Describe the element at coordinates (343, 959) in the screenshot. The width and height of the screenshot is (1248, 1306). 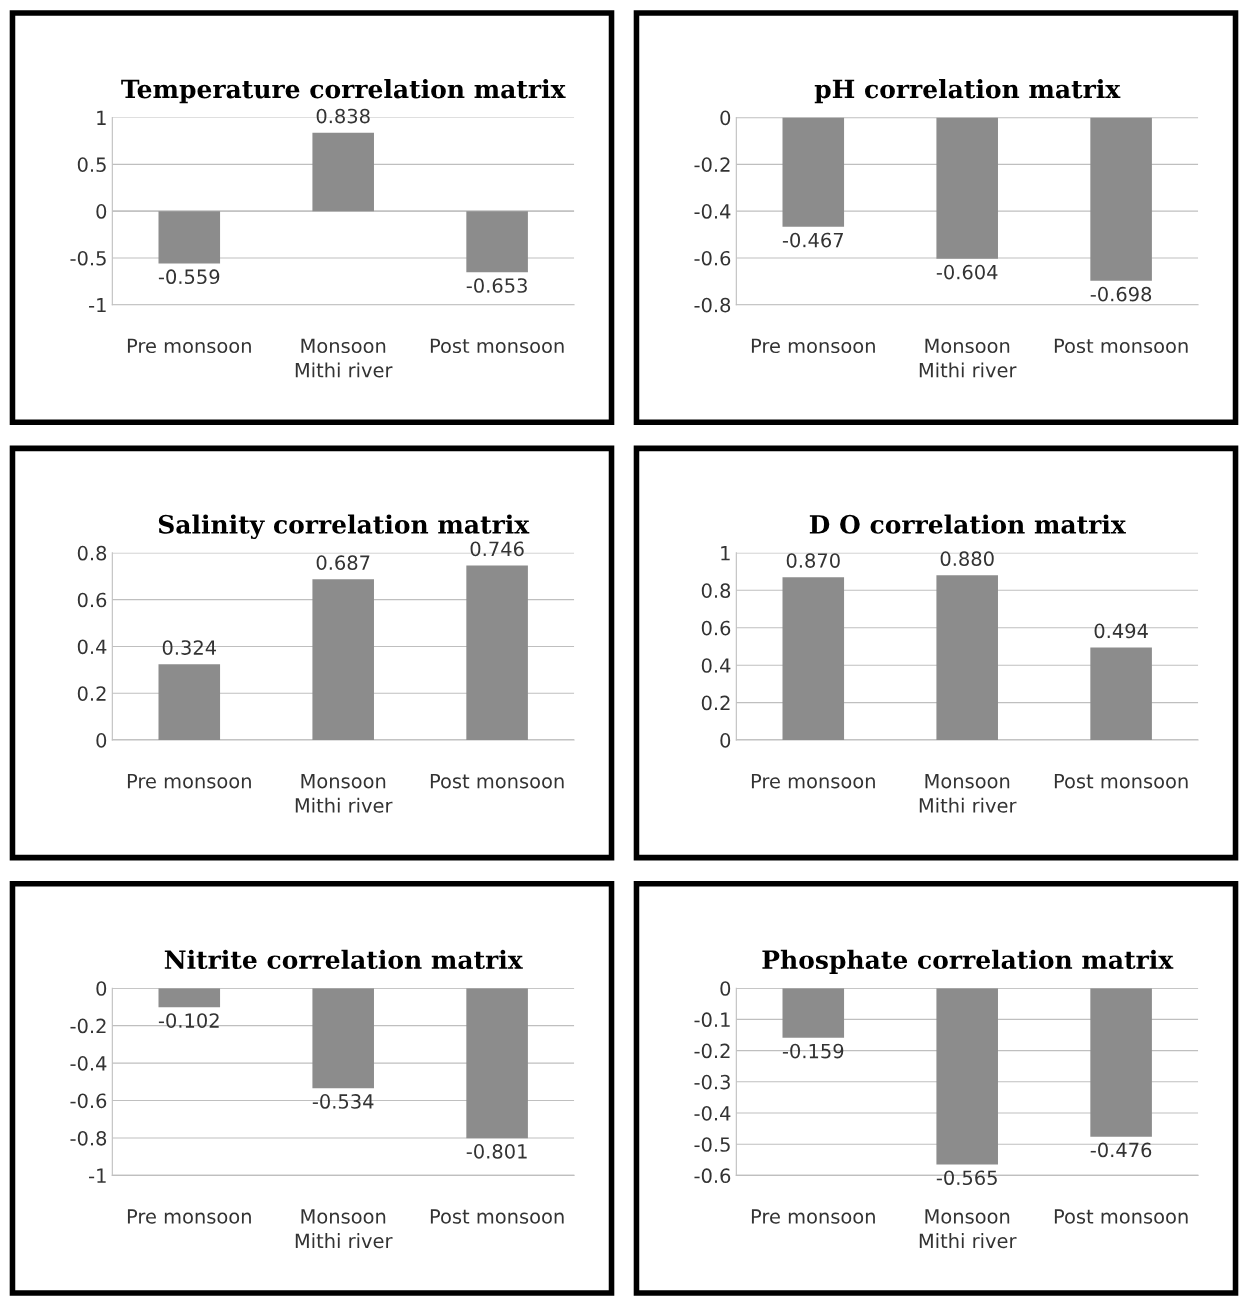
I see `chart-title: Nitrite correlation matrix` at that location.